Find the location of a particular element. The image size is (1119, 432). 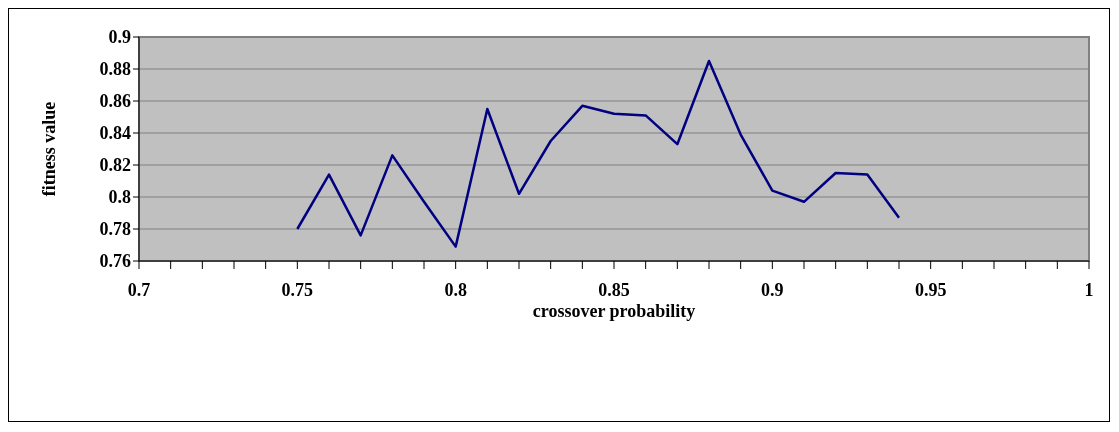

y-tick-label: 0.78 is located at coordinates (115, 229).